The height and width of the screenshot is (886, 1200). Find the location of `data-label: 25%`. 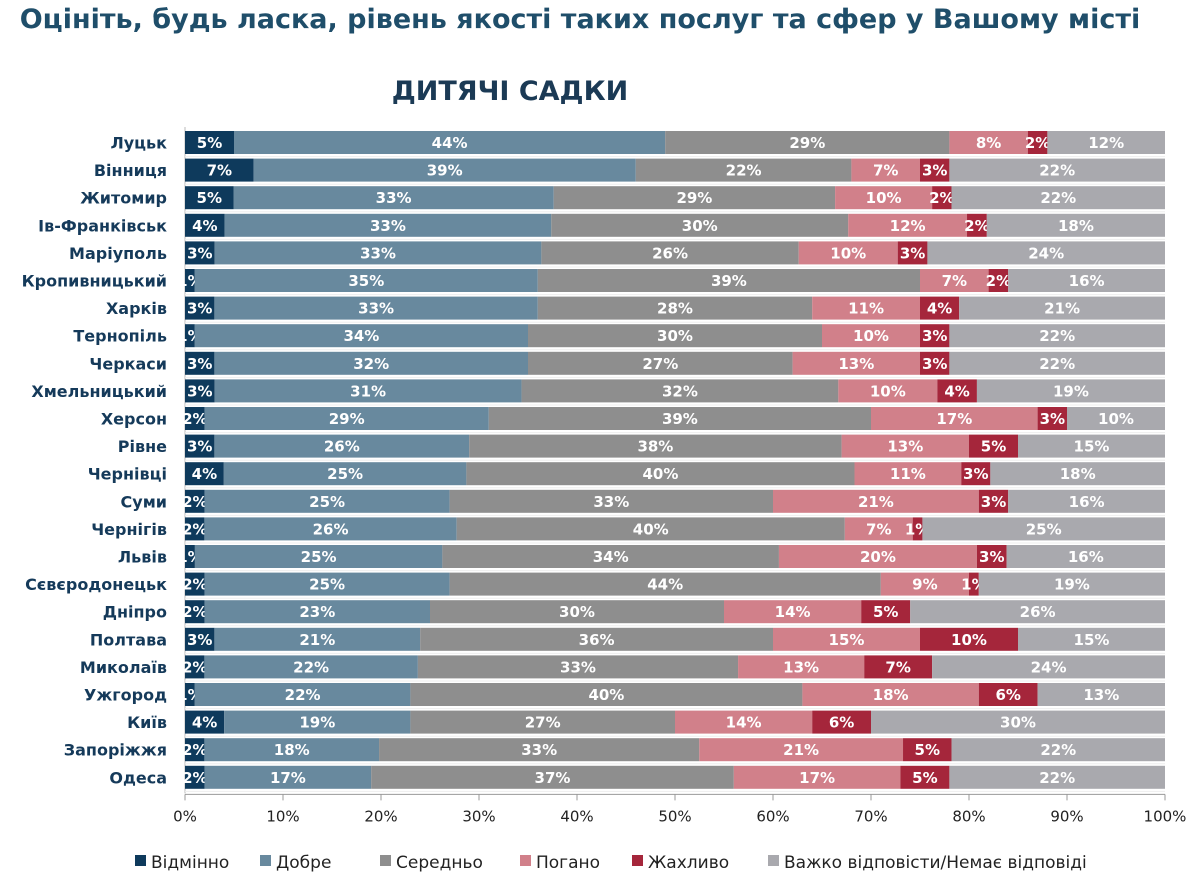

data-label: 25% is located at coordinates (345, 474).